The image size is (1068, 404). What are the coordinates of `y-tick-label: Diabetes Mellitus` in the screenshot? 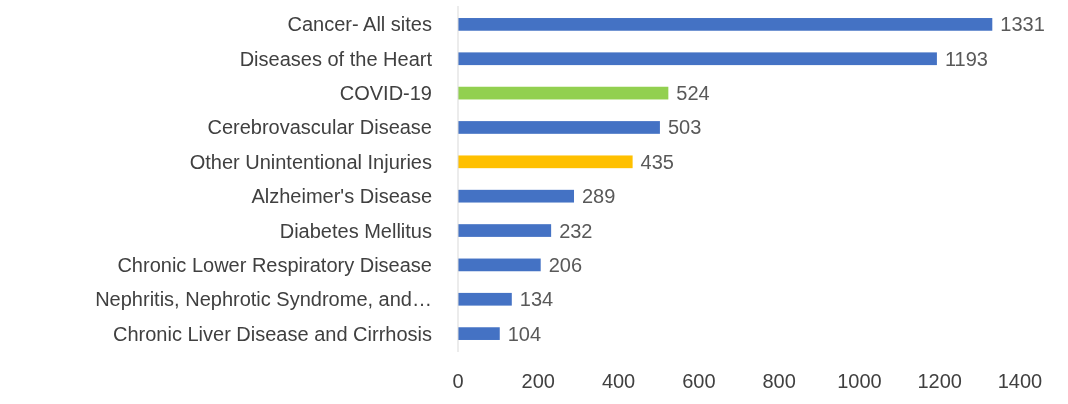 It's located at (355, 230).